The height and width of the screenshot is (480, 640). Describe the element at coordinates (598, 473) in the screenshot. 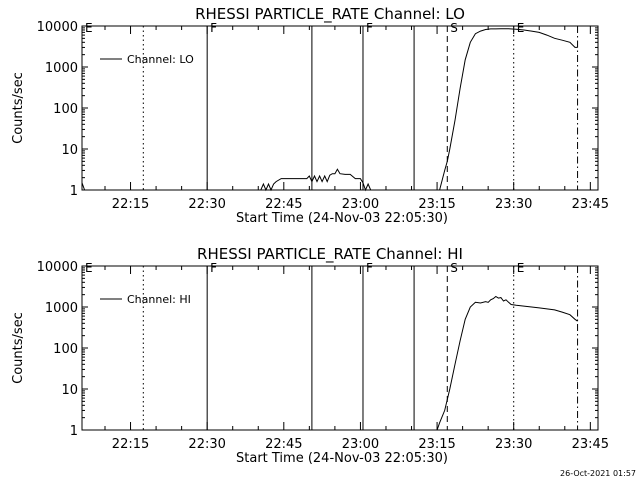

I see `footer-timestamp: 26-Oct-2021 01:57` at that location.